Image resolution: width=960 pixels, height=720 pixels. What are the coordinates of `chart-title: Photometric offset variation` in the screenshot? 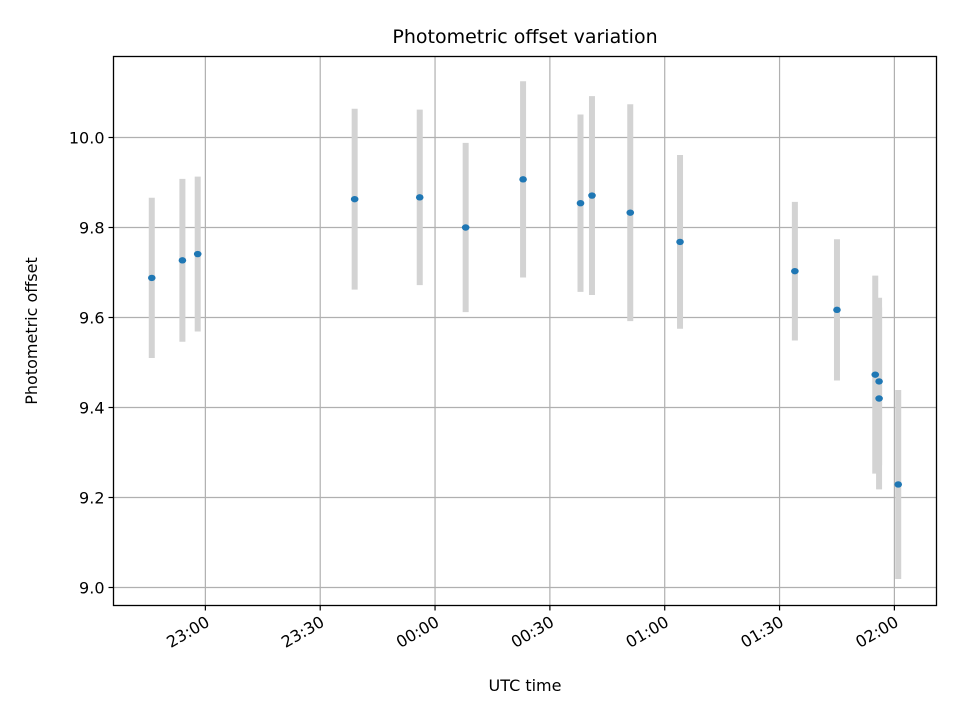 It's located at (524, 37).